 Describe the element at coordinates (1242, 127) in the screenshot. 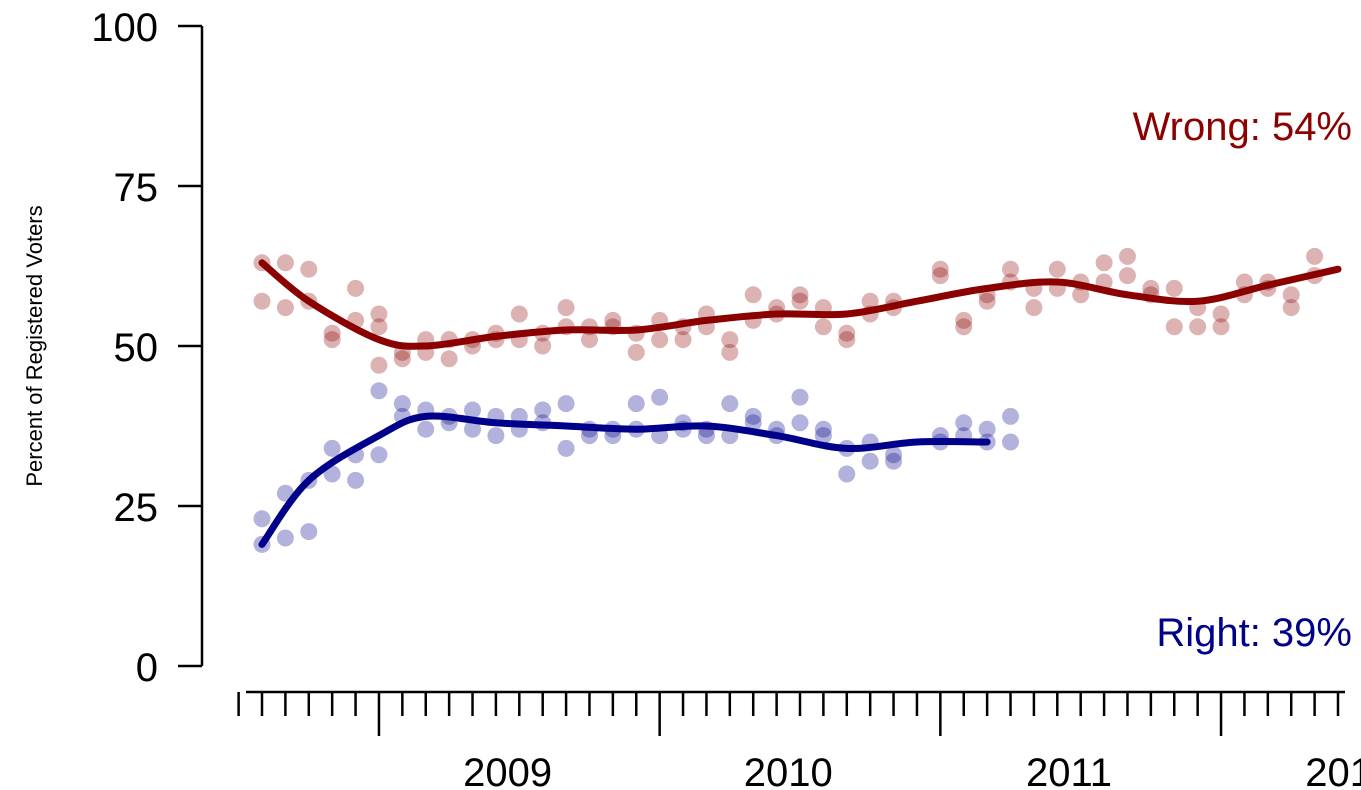

I see `series-label-wrong: Wrong: 54%` at that location.